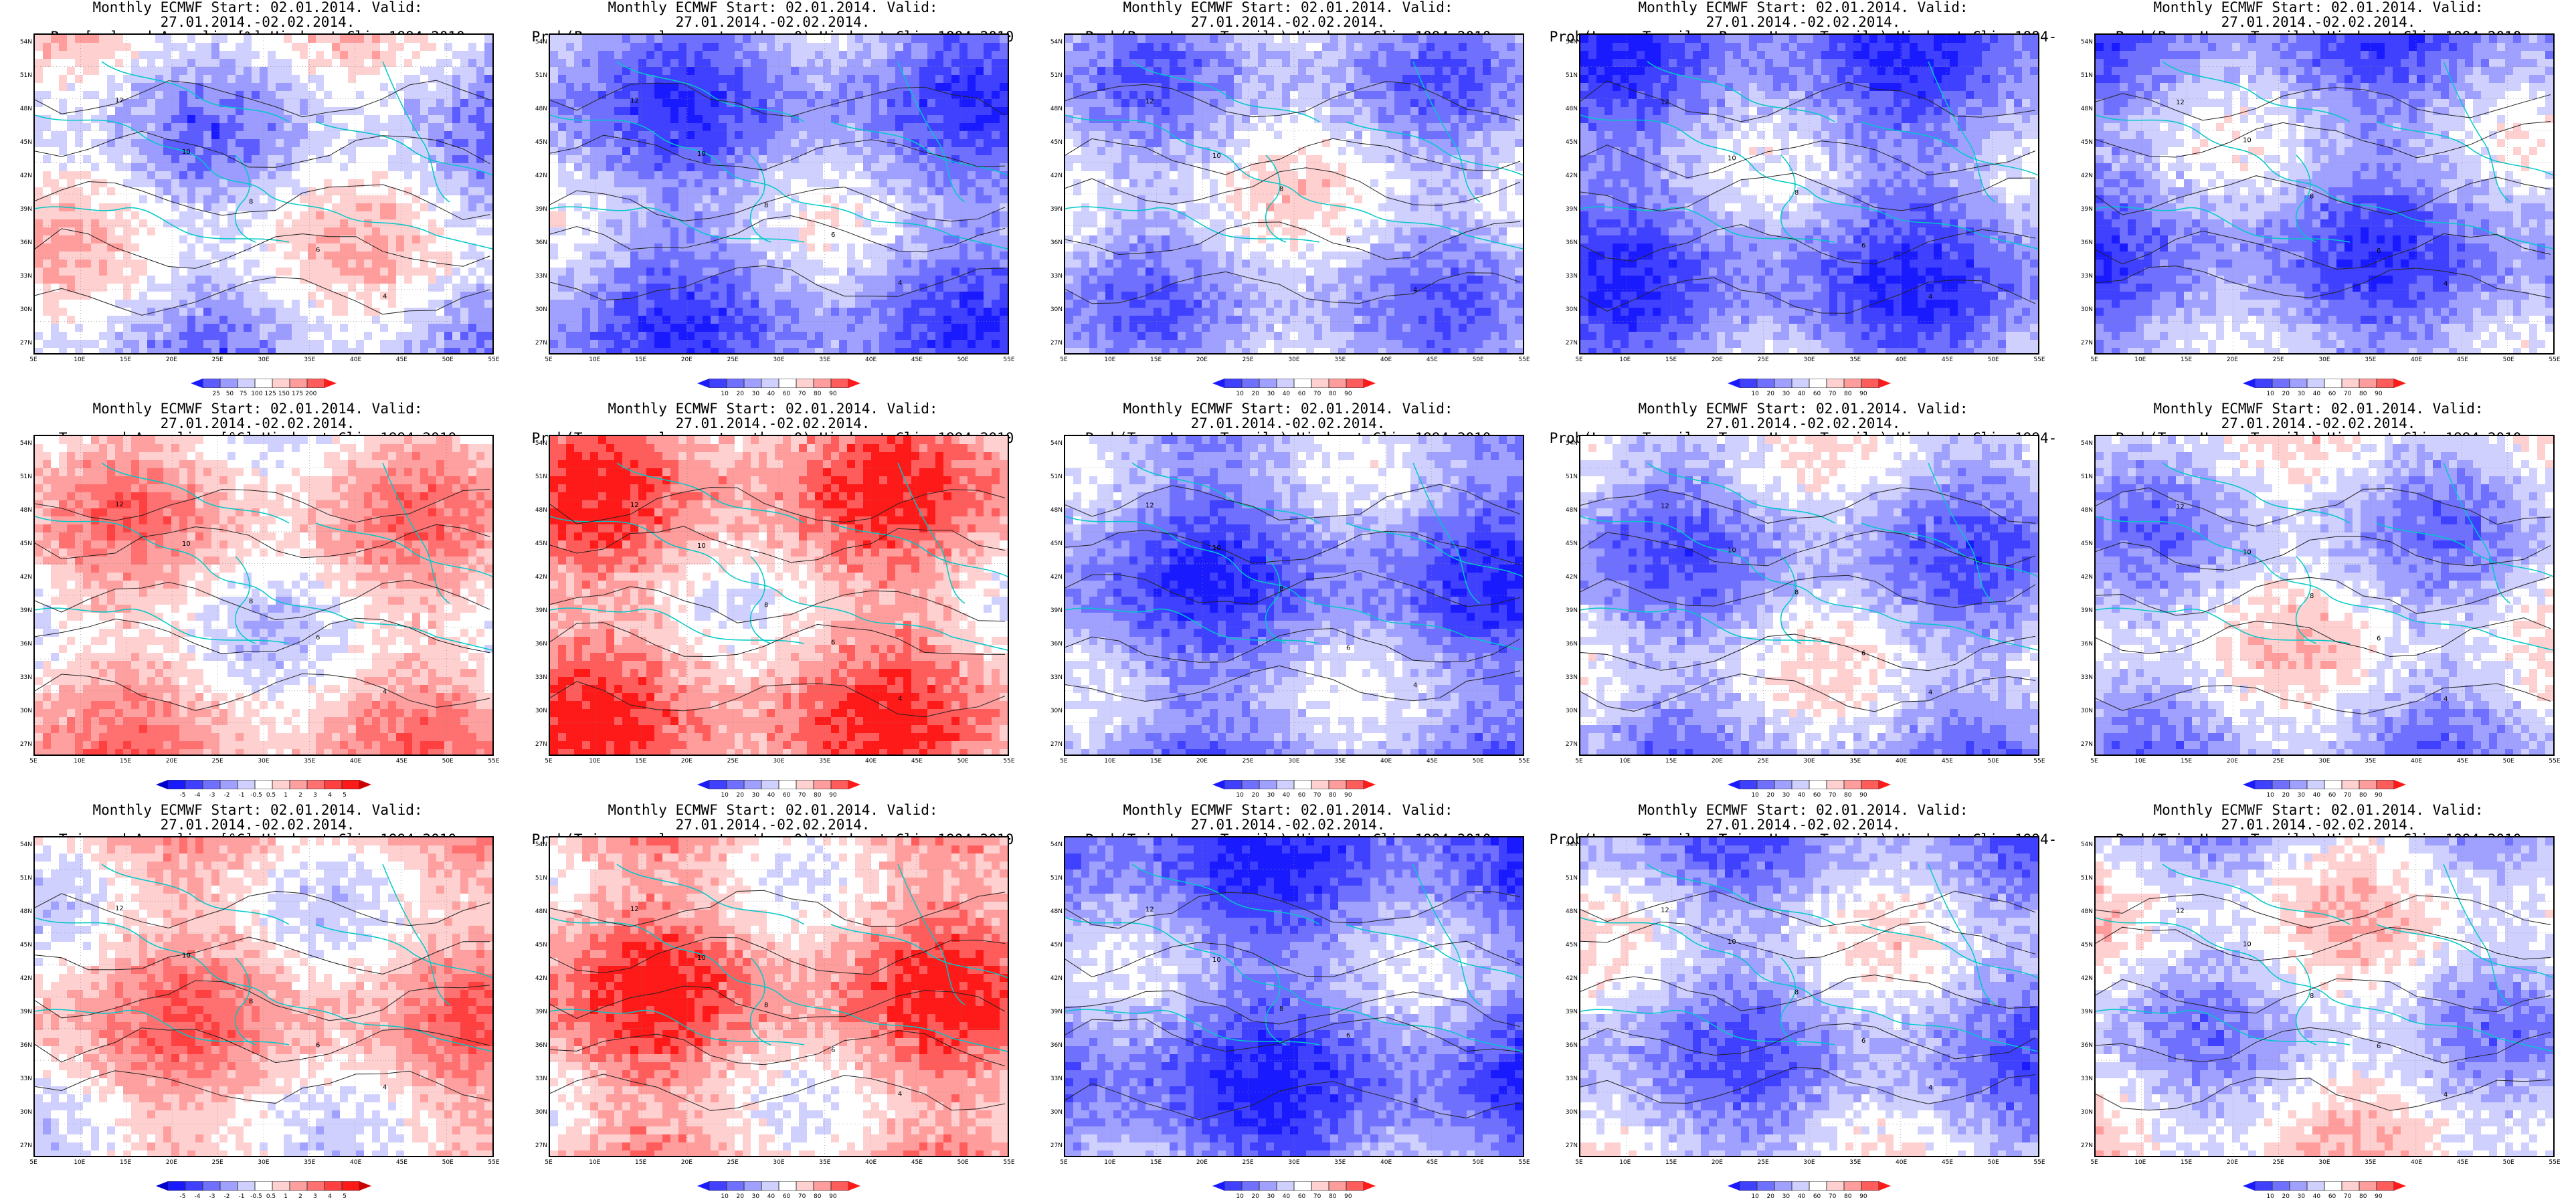  Describe the element at coordinates (1432, 1162) in the screenshot. I see `longitude-label: 45E` at that location.